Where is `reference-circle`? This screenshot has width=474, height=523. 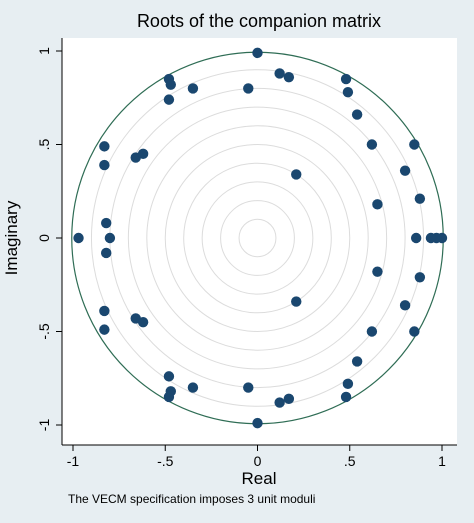 reference-circle is located at coordinates (257, 238).